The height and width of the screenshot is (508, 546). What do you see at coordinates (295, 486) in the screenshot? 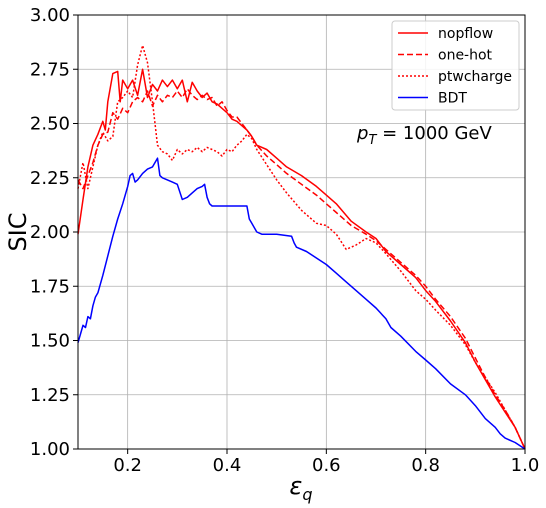
I see `x-axis-title-main: ε` at bounding box center [295, 486].